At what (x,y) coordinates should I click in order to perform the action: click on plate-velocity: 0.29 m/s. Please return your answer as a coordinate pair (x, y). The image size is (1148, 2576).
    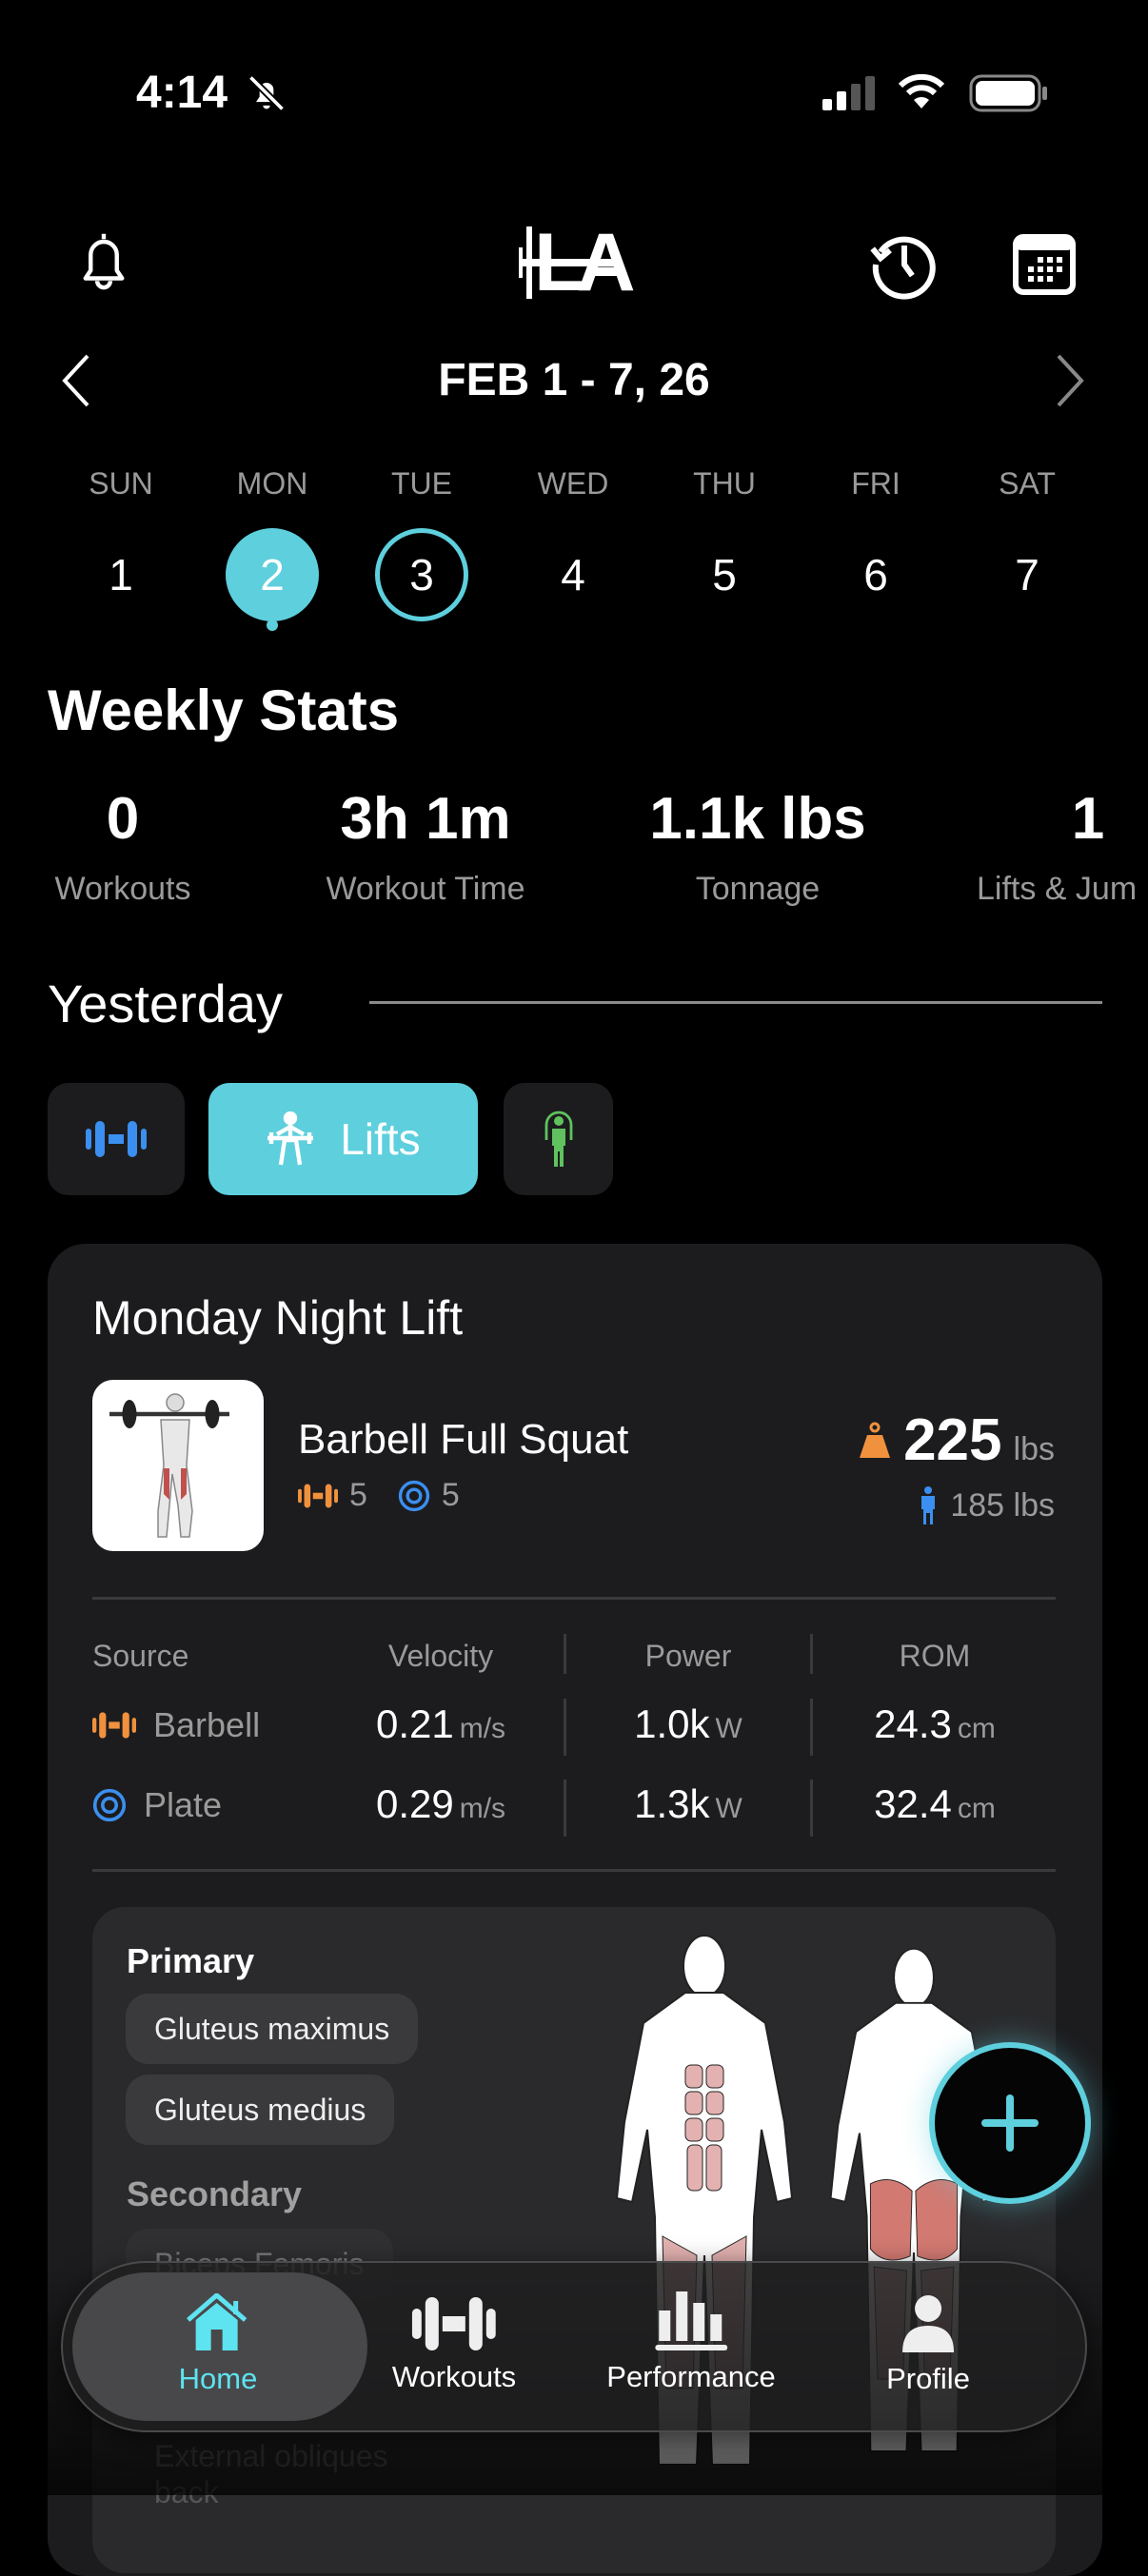
    Looking at the image, I should click on (440, 1803).